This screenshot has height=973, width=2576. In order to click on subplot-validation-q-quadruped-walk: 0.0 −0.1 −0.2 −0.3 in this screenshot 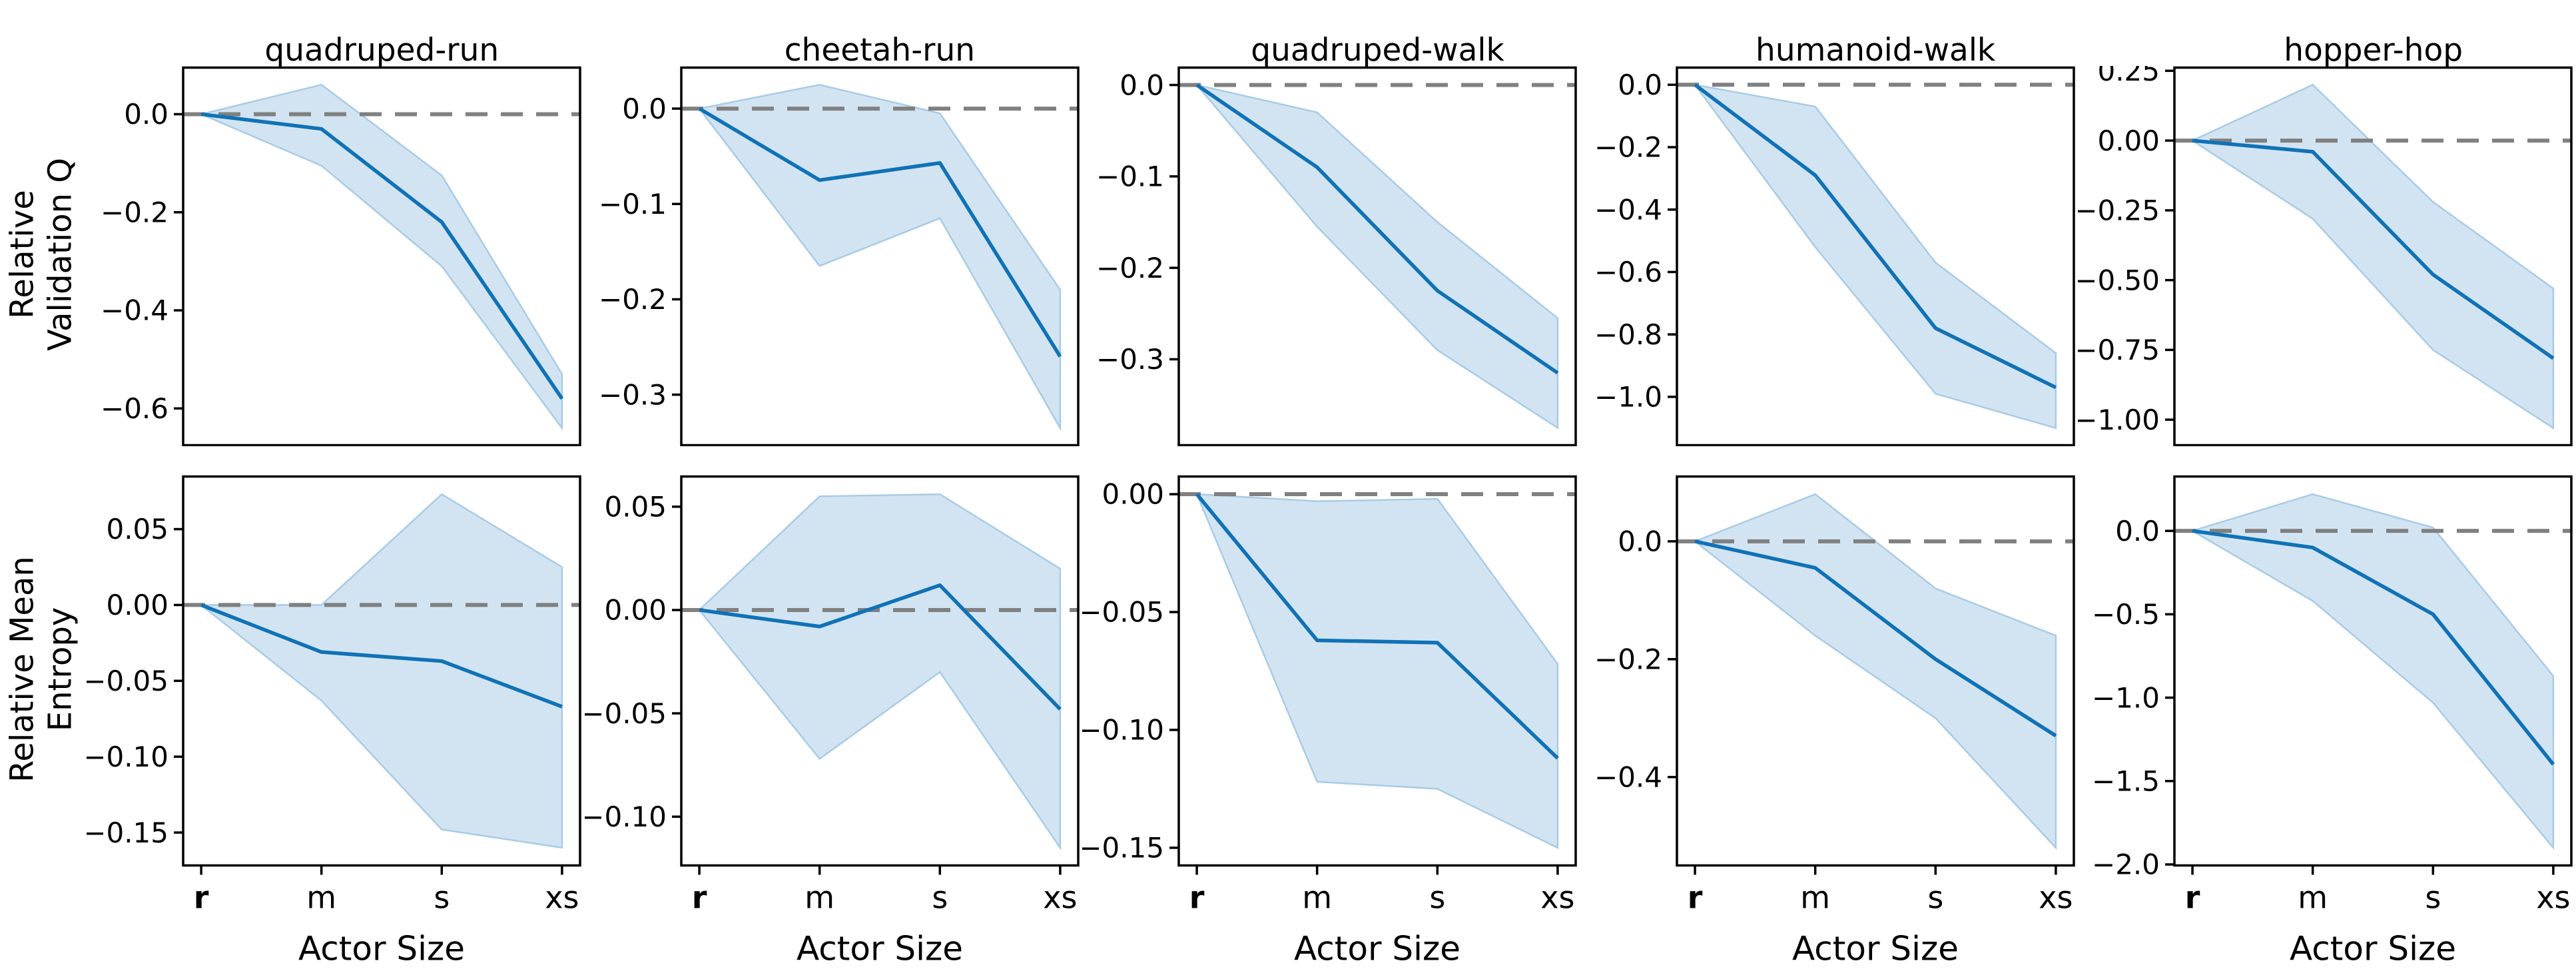, I will do `click(1336, 256)`.